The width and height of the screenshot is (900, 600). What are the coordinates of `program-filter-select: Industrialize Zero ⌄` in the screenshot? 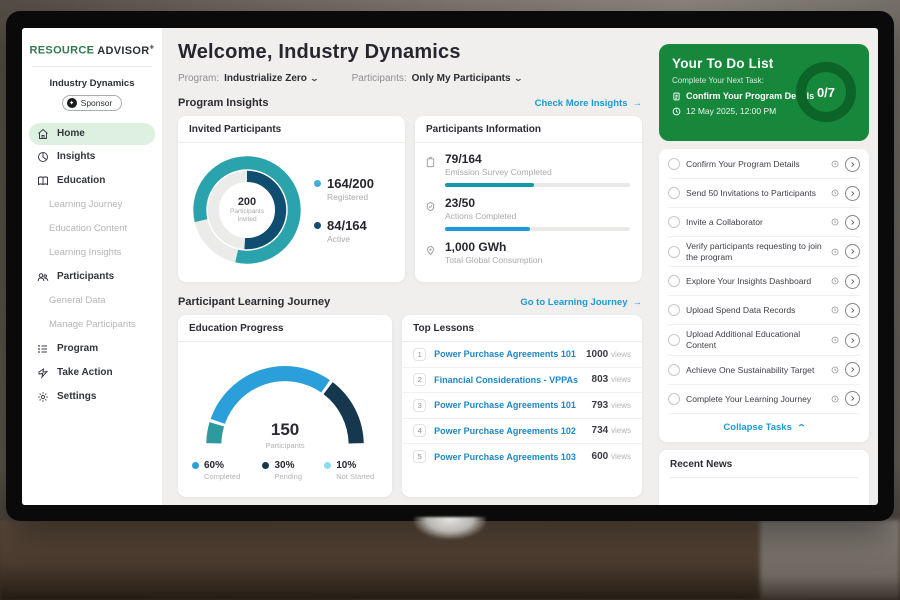 It's located at (271, 78).